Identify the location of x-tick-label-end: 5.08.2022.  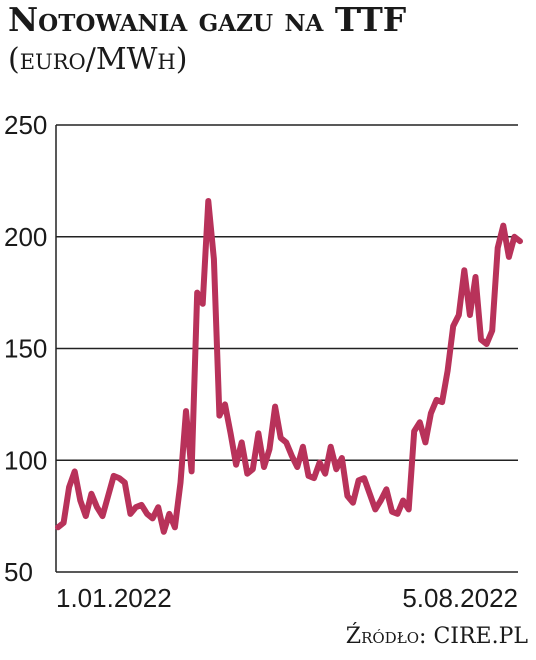
(460, 598).